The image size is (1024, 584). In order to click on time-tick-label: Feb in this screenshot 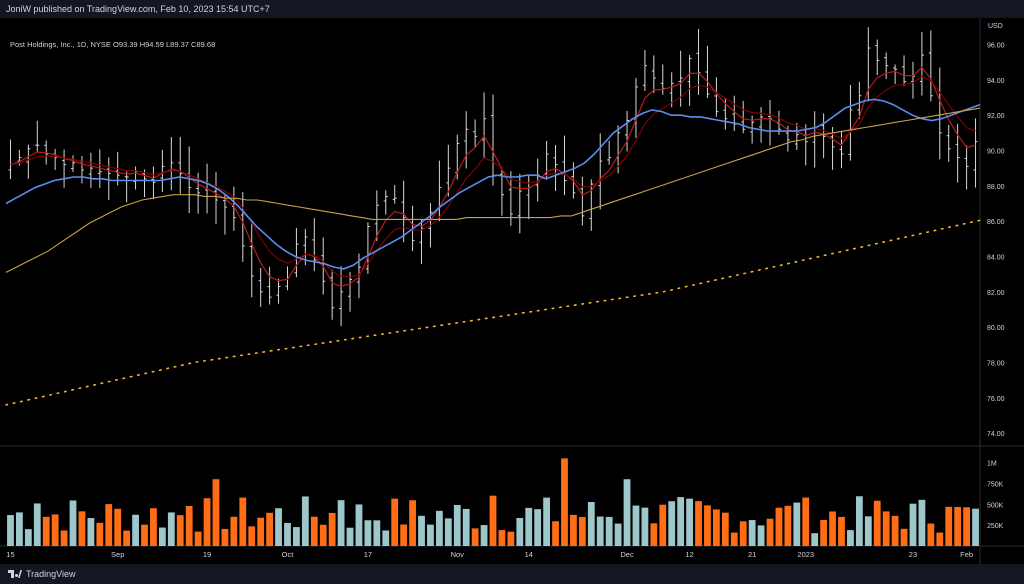, I will do `click(966, 554)`.